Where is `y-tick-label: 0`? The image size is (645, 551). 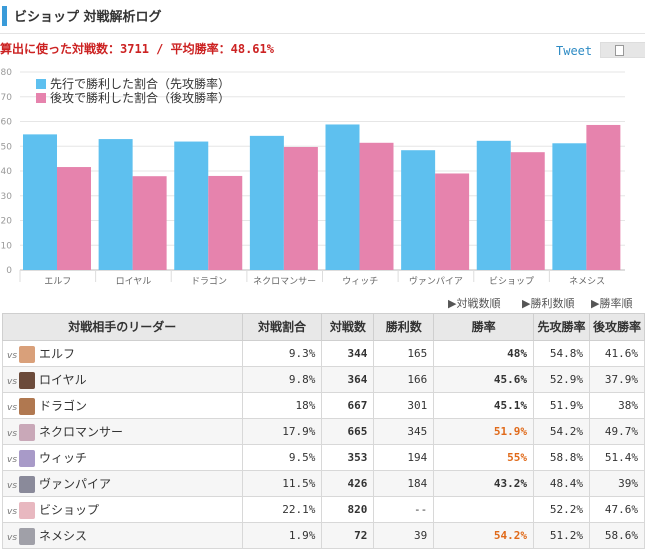
y-tick-label: 0 is located at coordinates (9, 271).